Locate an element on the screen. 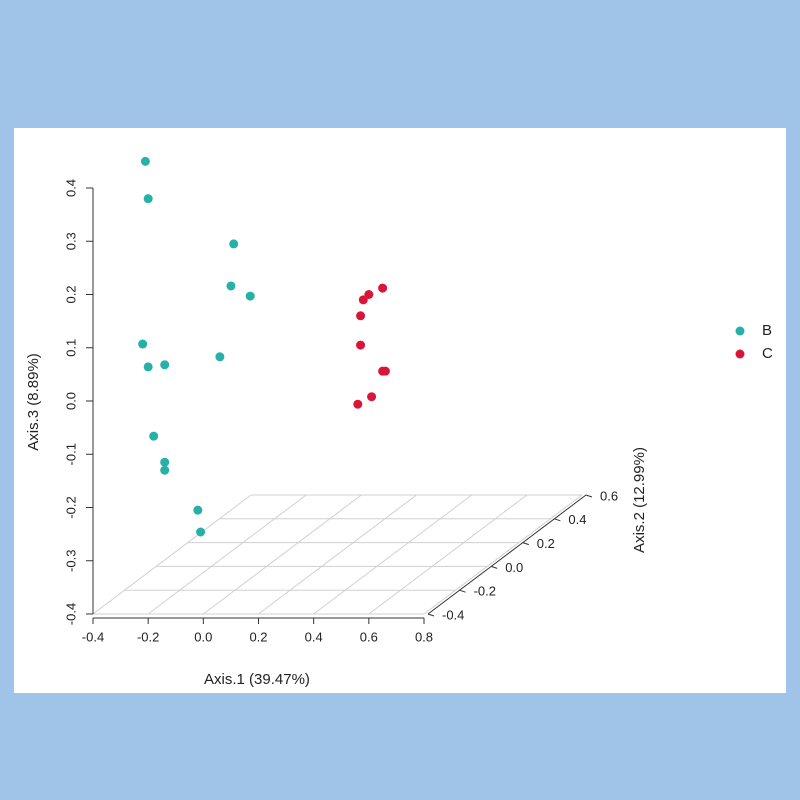  y-tick-label: -0.2 is located at coordinates (70, 507).